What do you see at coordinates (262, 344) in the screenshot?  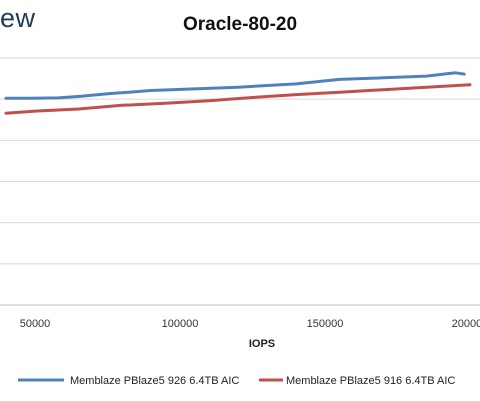 I see `x-axis-label: IOPS` at bounding box center [262, 344].